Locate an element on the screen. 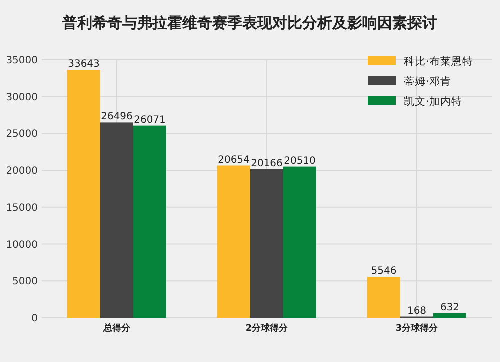 The image size is (500, 362). data-label: 5546 is located at coordinates (384, 272).